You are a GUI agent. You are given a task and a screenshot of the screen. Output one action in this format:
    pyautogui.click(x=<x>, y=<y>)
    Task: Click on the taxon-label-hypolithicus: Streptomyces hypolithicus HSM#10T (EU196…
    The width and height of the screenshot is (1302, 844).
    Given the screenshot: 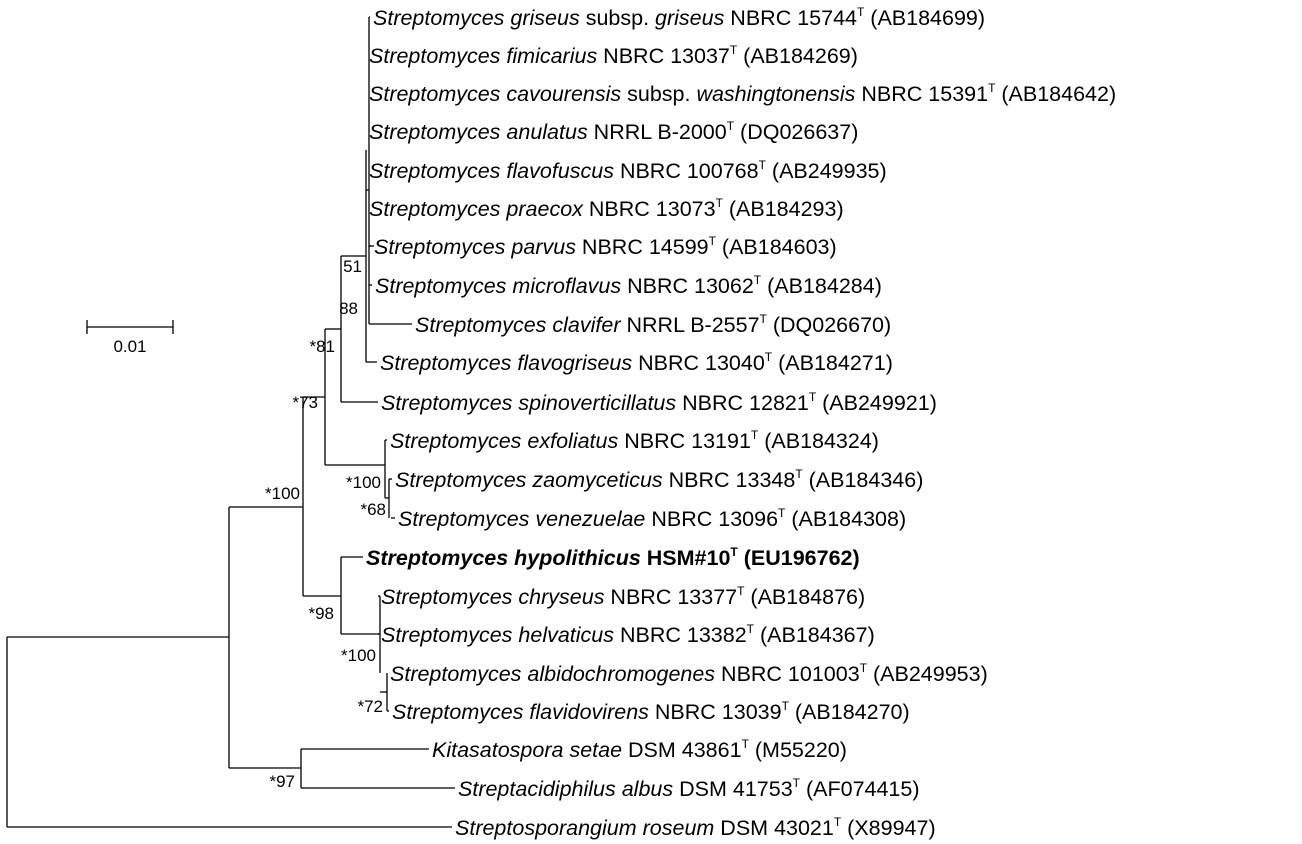 What is the action you would take?
    pyautogui.click(x=613, y=557)
    